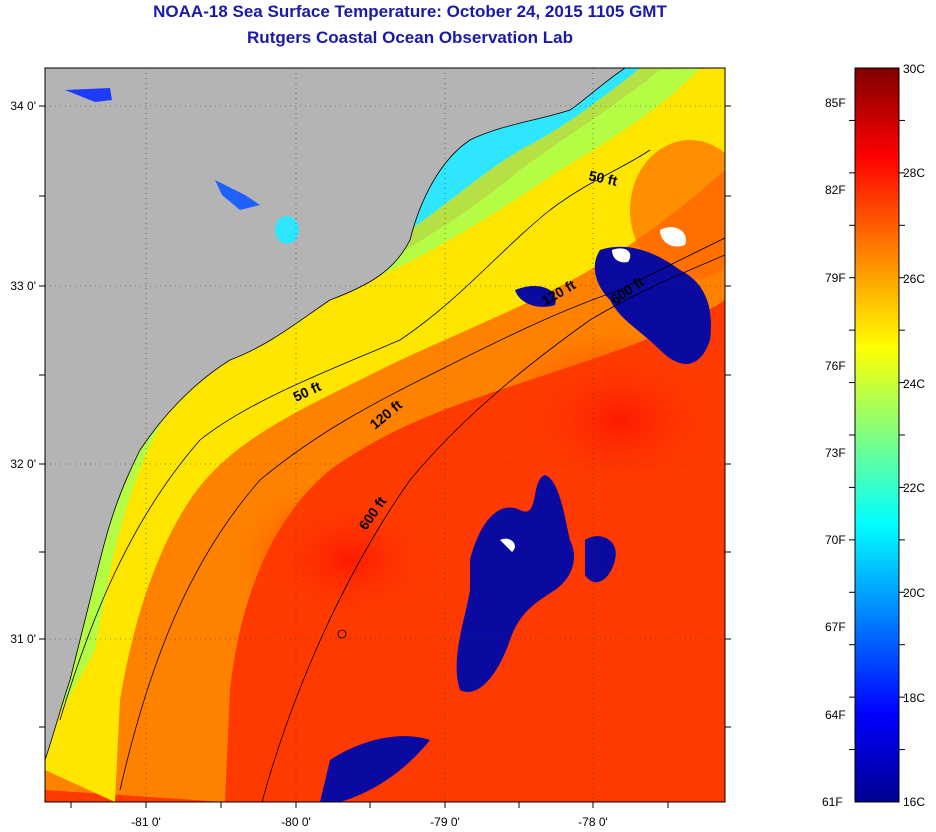 The width and height of the screenshot is (936, 832). Describe the element at coordinates (914, 279) in the screenshot. I see `cb-c-label: 26C` at that location.